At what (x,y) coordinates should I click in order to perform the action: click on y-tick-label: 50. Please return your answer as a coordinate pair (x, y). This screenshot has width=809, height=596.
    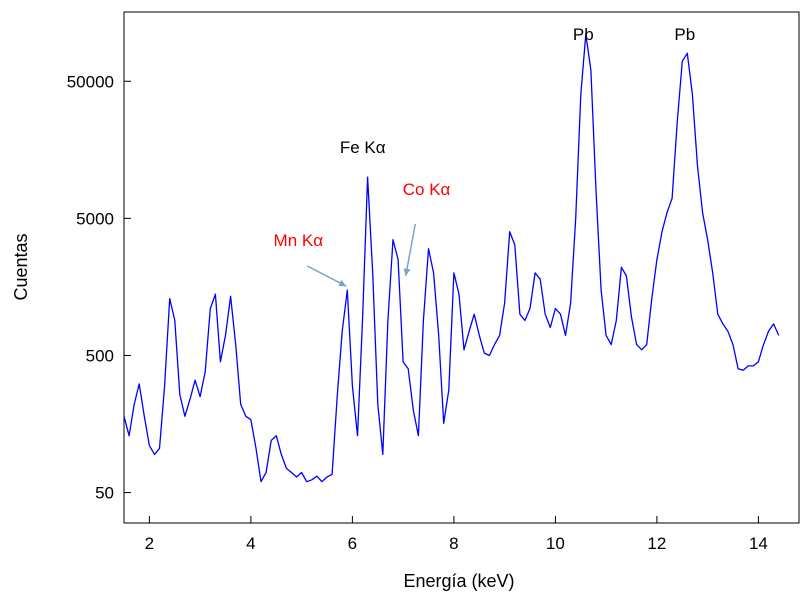
    Looking at the image, I should click on (104, 493).